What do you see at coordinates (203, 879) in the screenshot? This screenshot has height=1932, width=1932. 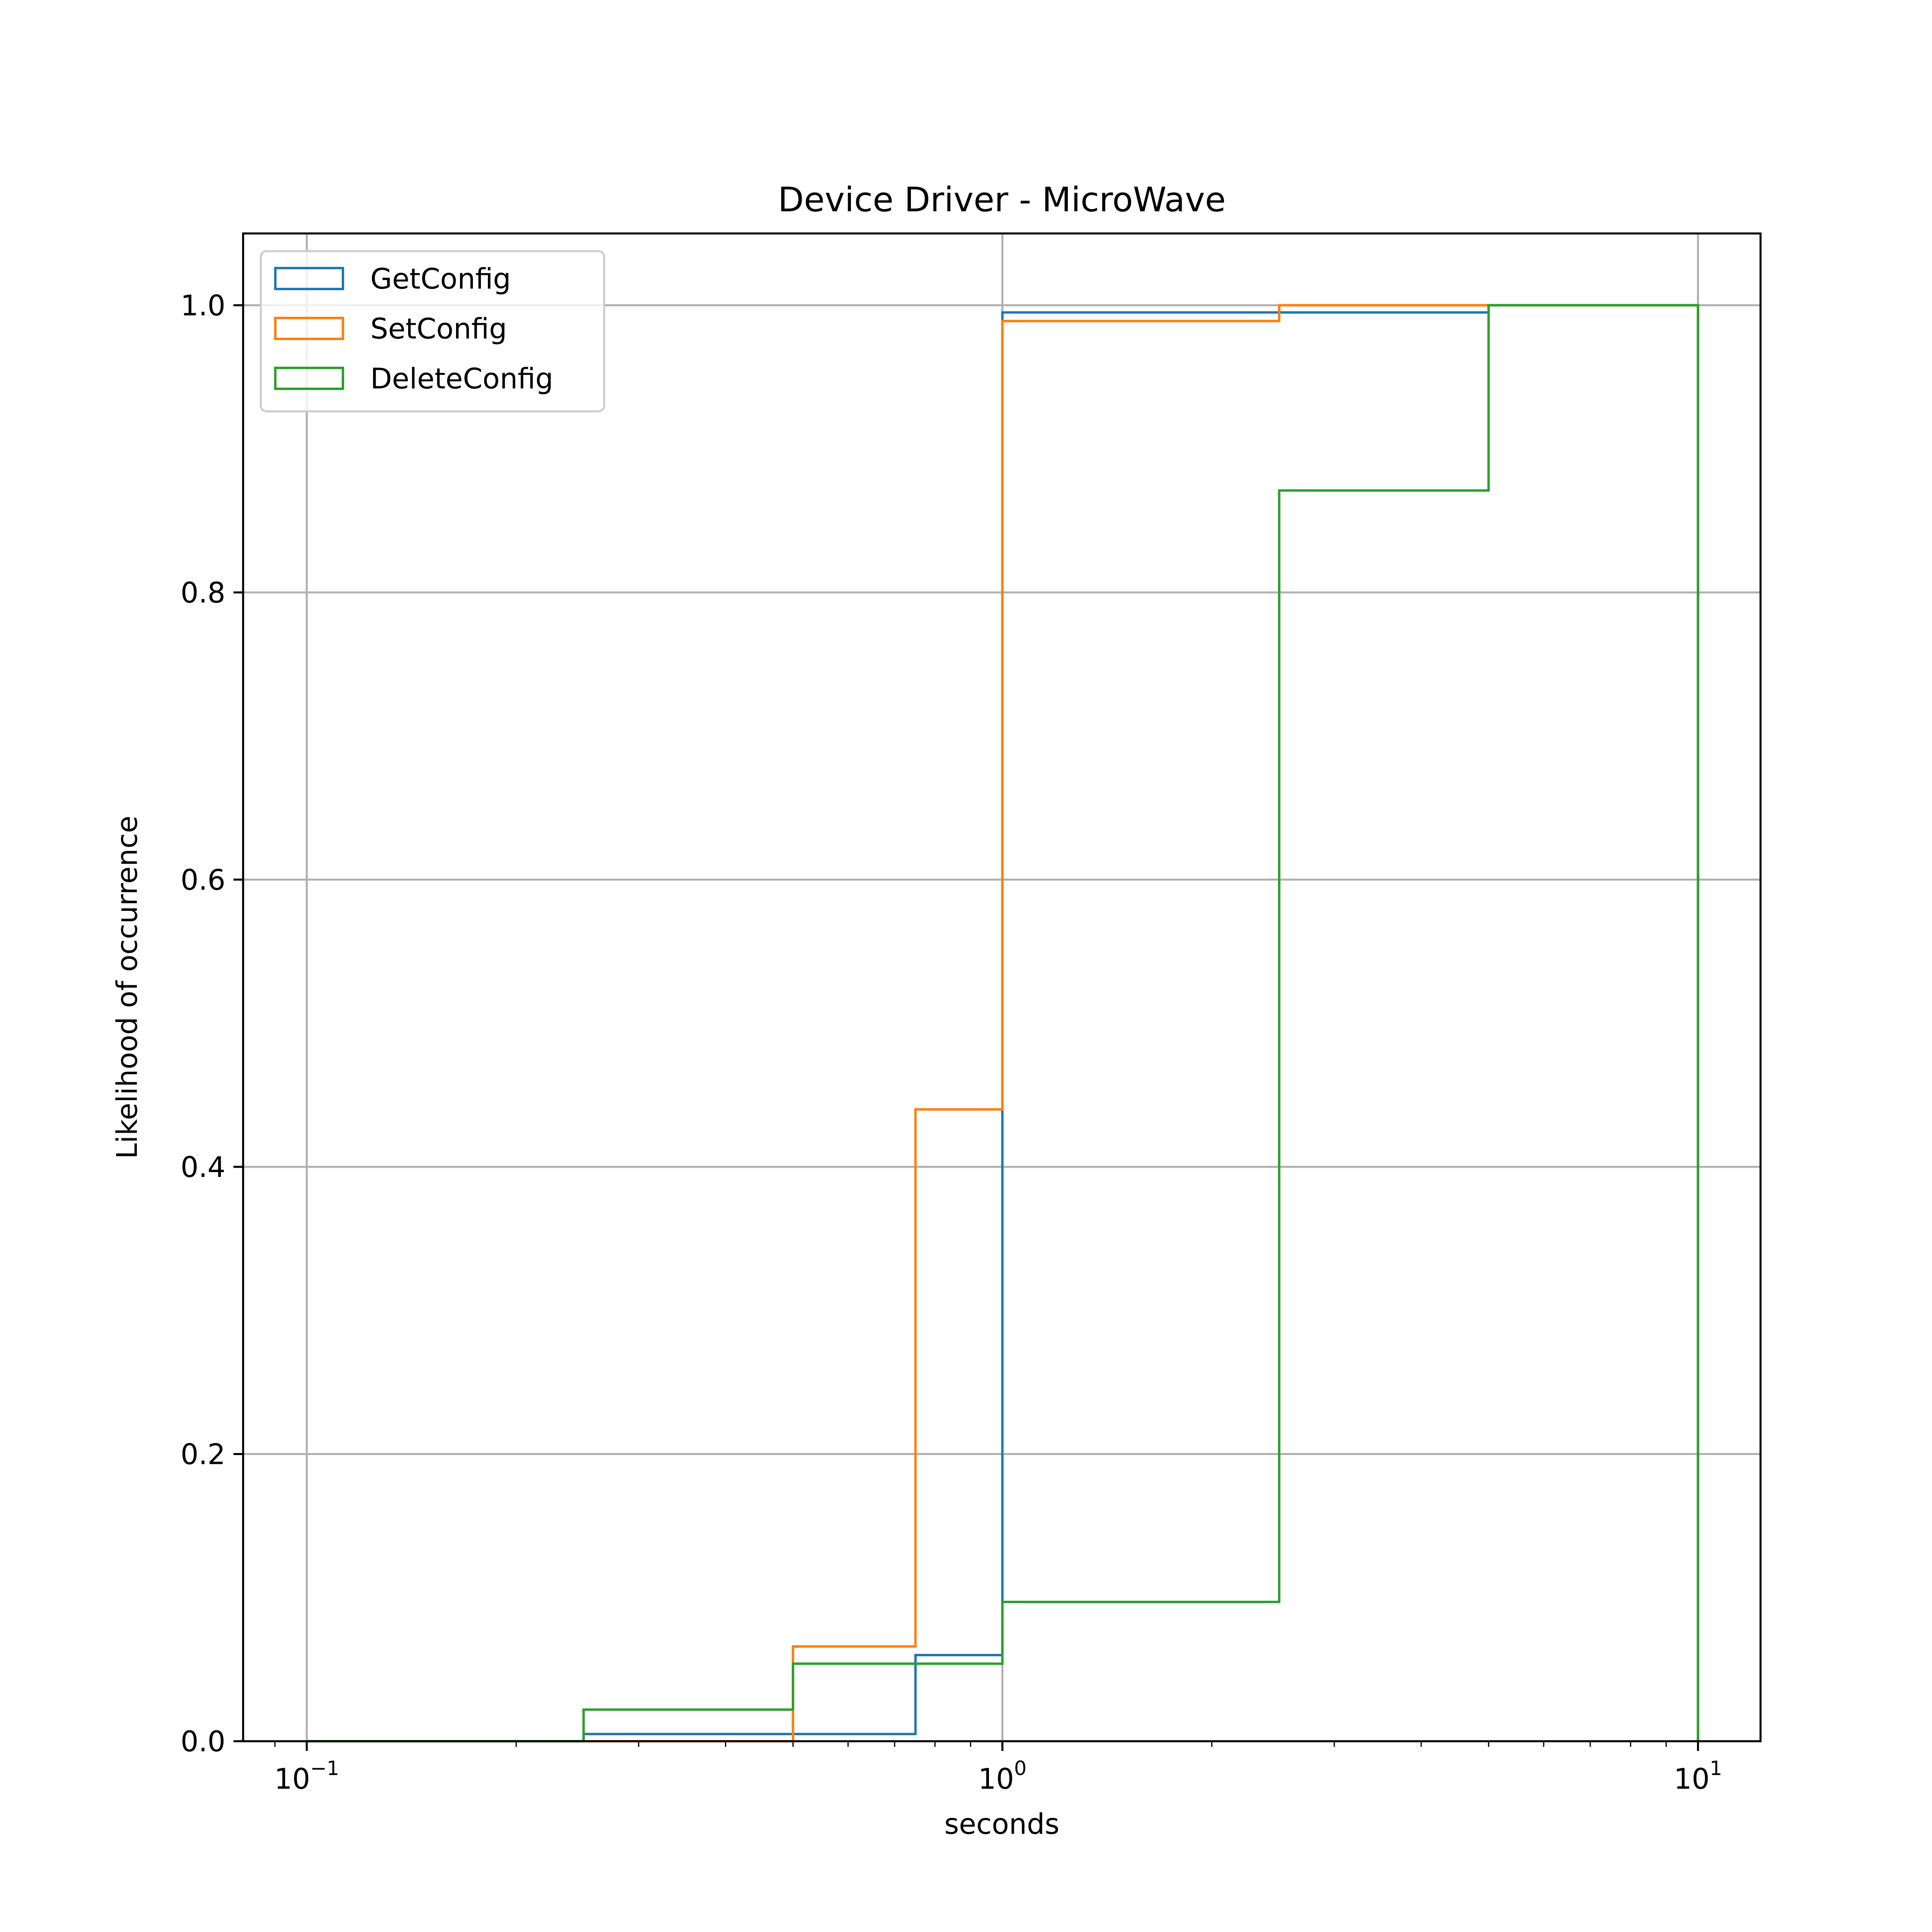 I see `y-tick-label: 0.6` at bounding box center [203, 879].